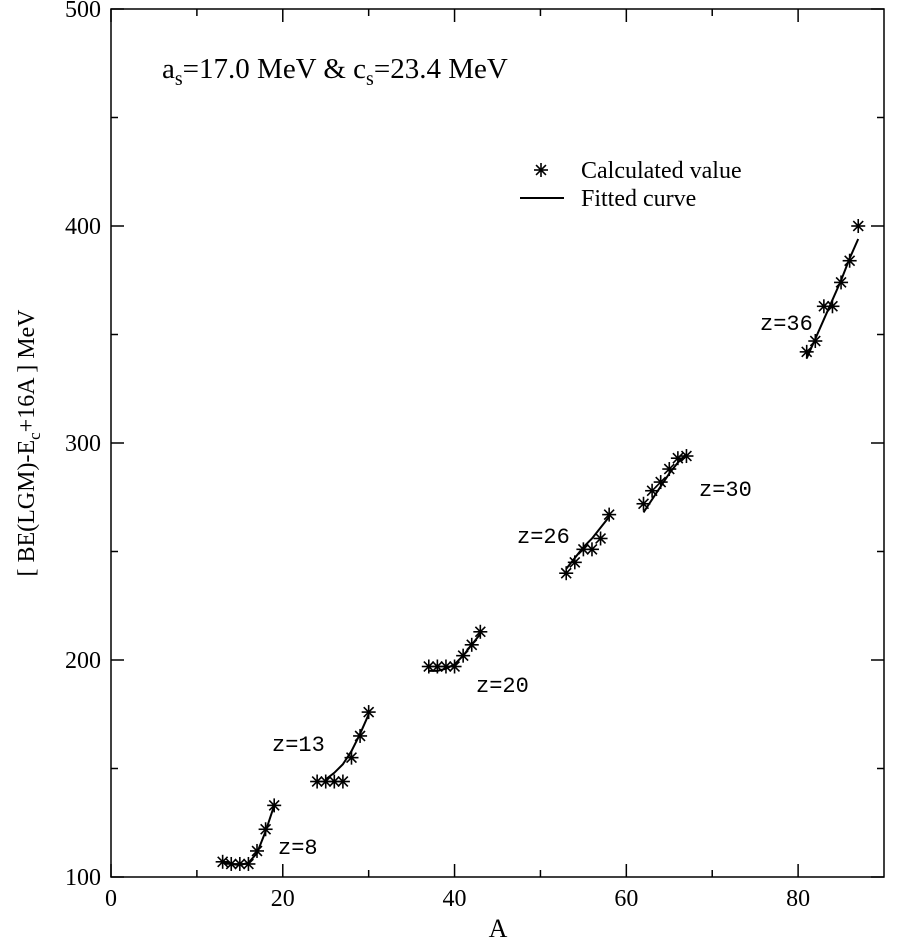  What do you see at coordinates (370, 79) in the screenshot?
I see `annotation-c-sub: s` at bounding box center [370, 79].